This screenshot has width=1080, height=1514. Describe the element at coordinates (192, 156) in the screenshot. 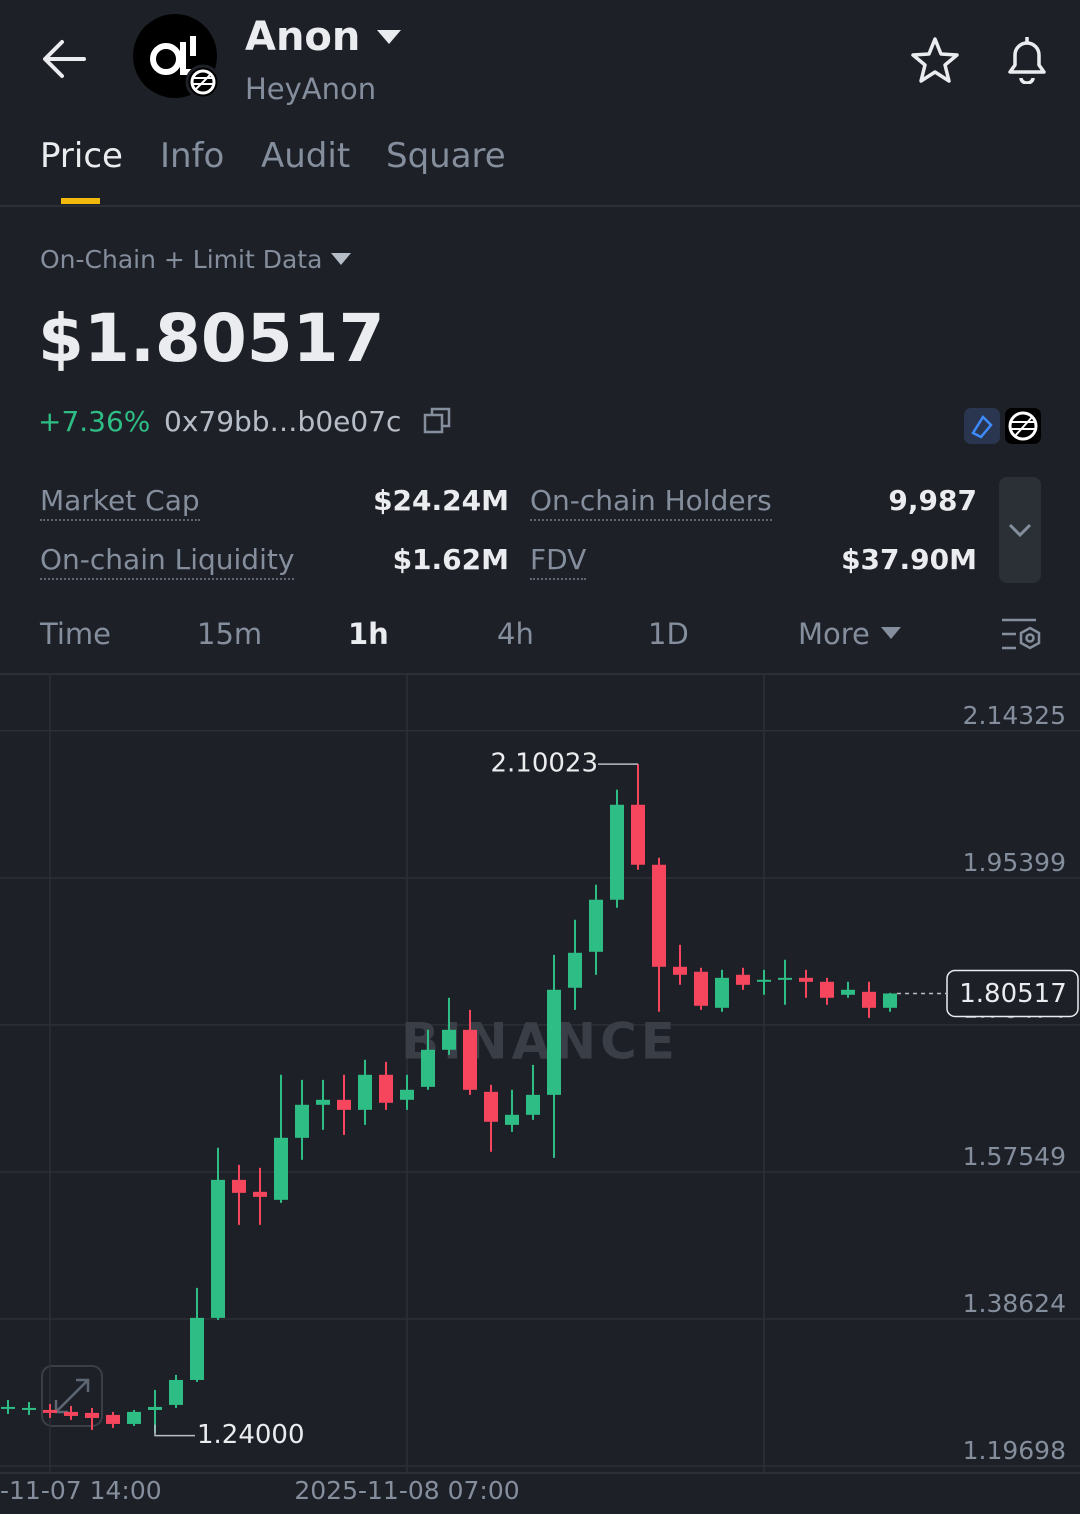

I see `tab: Info` at that location.